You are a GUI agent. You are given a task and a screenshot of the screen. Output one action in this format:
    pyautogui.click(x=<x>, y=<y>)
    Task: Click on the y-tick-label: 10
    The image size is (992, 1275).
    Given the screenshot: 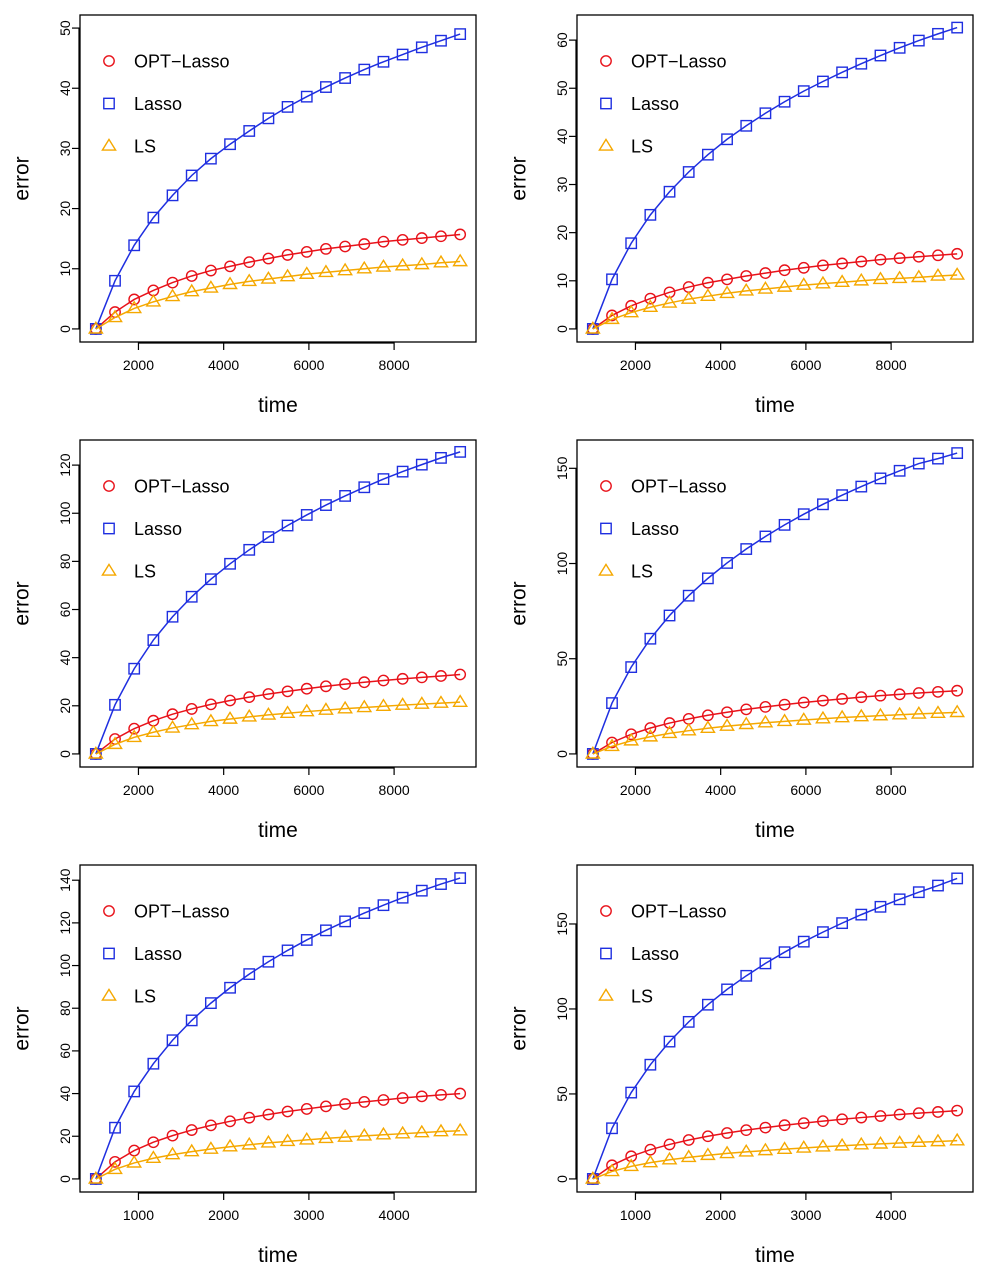 What is the action you would take?
    pyautogui.click(x=65, y=269)
    